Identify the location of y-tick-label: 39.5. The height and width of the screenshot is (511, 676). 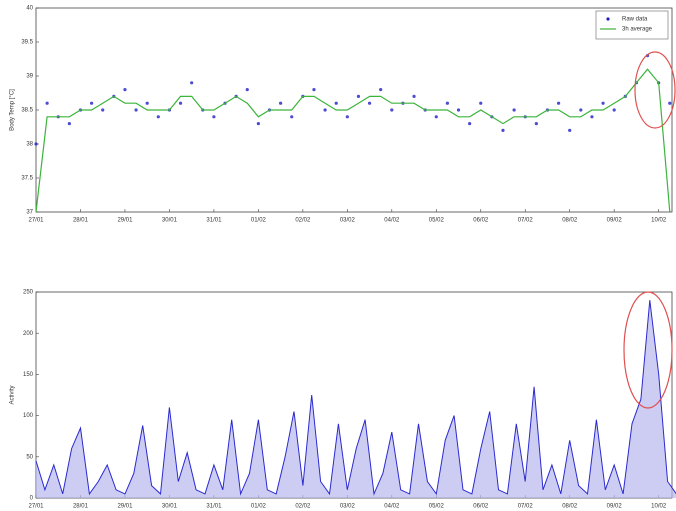
(27, 43).